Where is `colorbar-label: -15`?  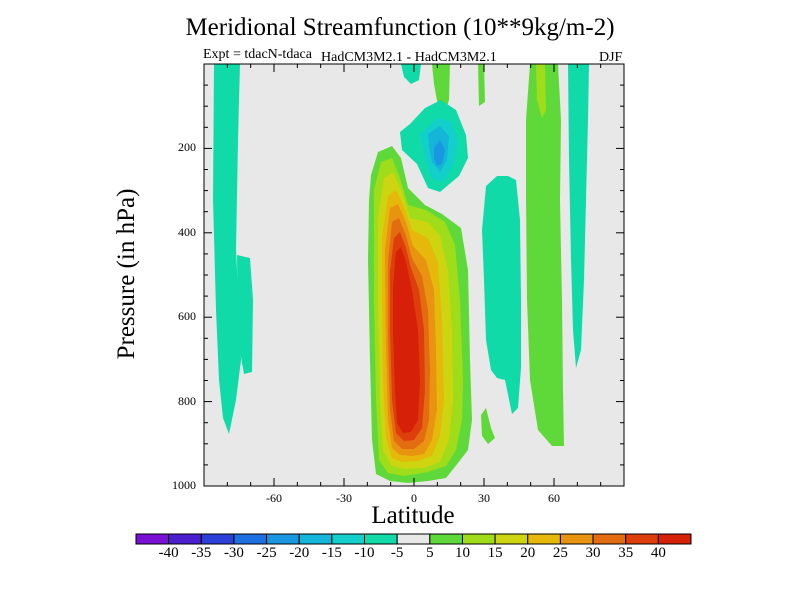
colorbar-label: -15 is located at coordinates (331, 553).